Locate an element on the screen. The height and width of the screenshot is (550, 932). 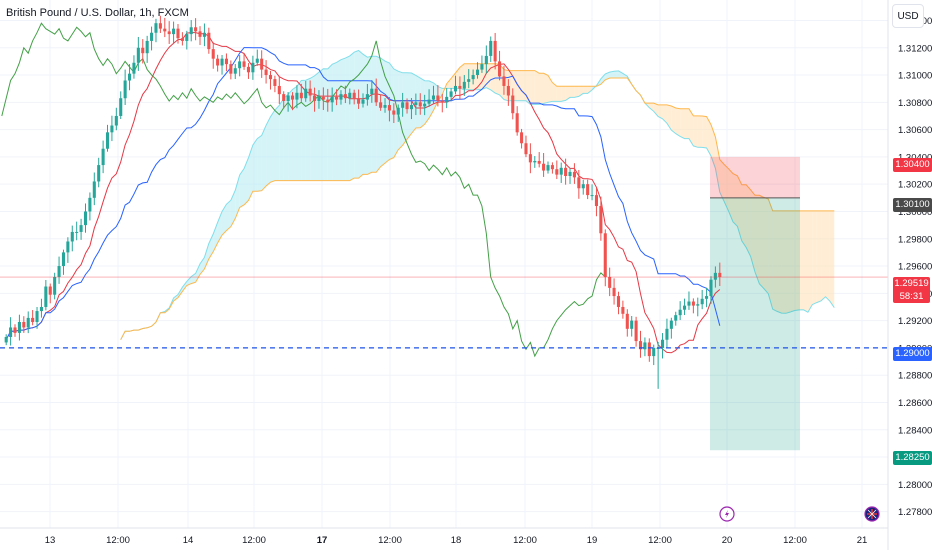
countdown-value: 58:31 is located at coordinates (911, 296).